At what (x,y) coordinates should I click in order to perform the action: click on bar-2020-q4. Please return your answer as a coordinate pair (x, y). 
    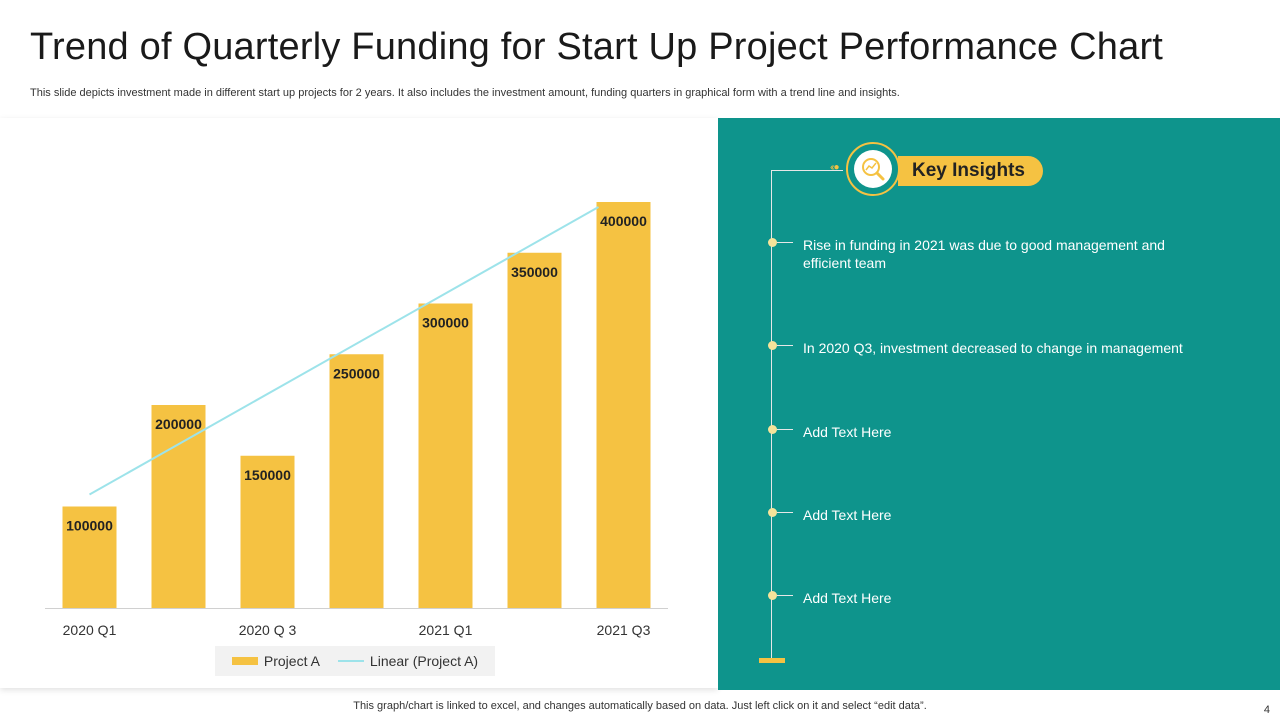
    Looking at the image, I should click on (356, 481).